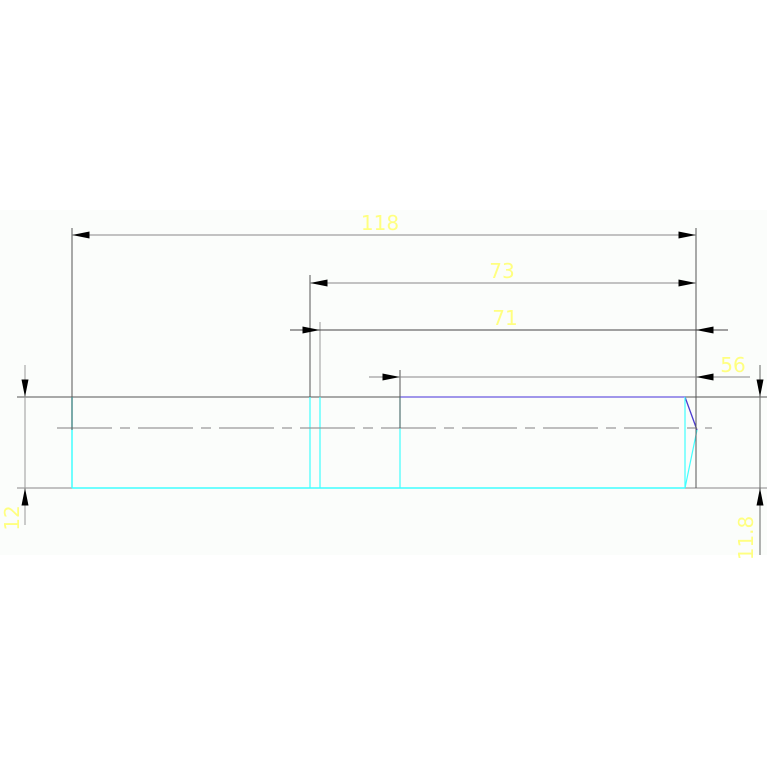 The width and height of the screenshot is (767, 767). I want to click on dimension-73: 73, so click(503, 273).